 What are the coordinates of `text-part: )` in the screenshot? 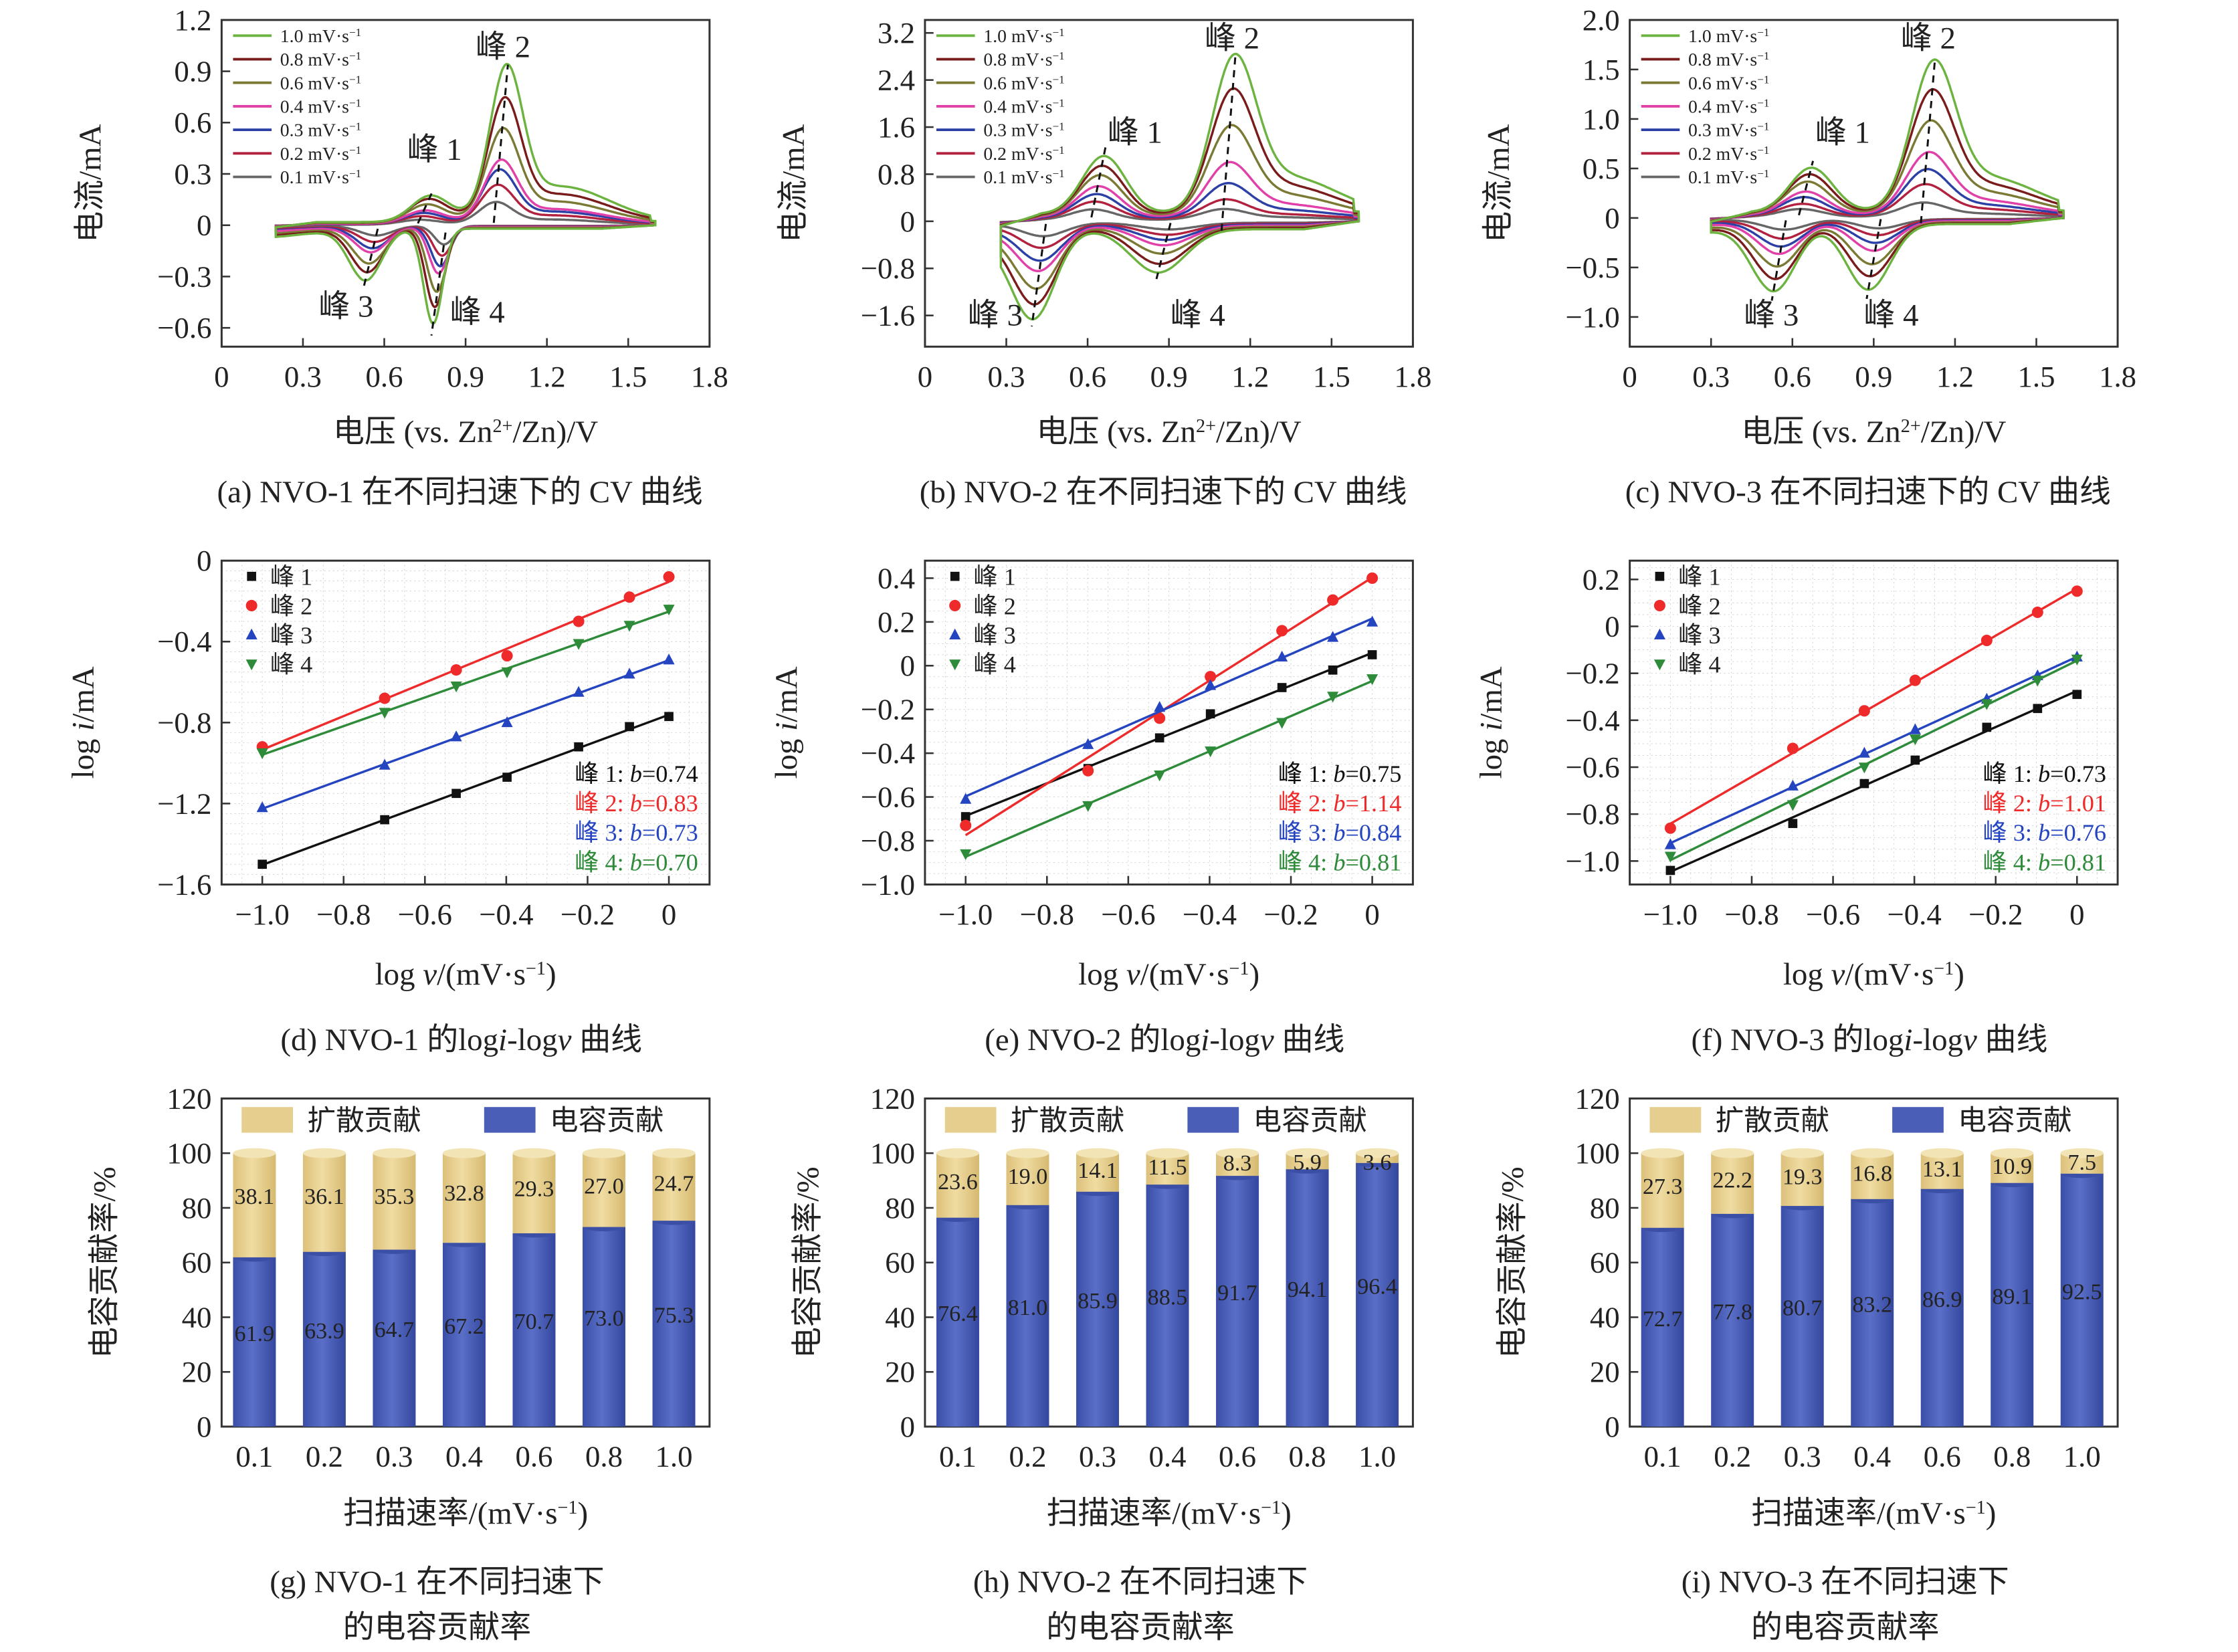 It's located at (1286, 1513).